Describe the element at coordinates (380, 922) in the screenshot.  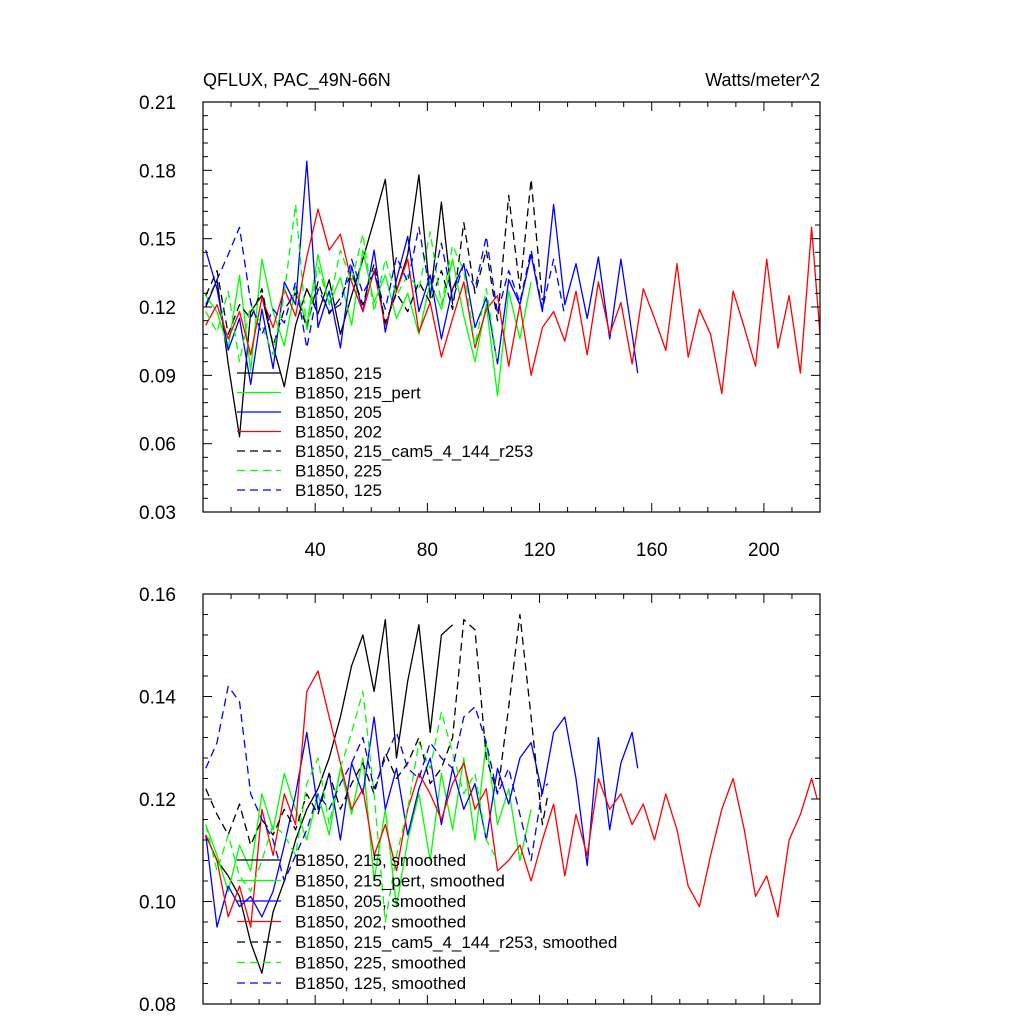
I see `legend-label-3: B1850, 202, smoothed` at that location.